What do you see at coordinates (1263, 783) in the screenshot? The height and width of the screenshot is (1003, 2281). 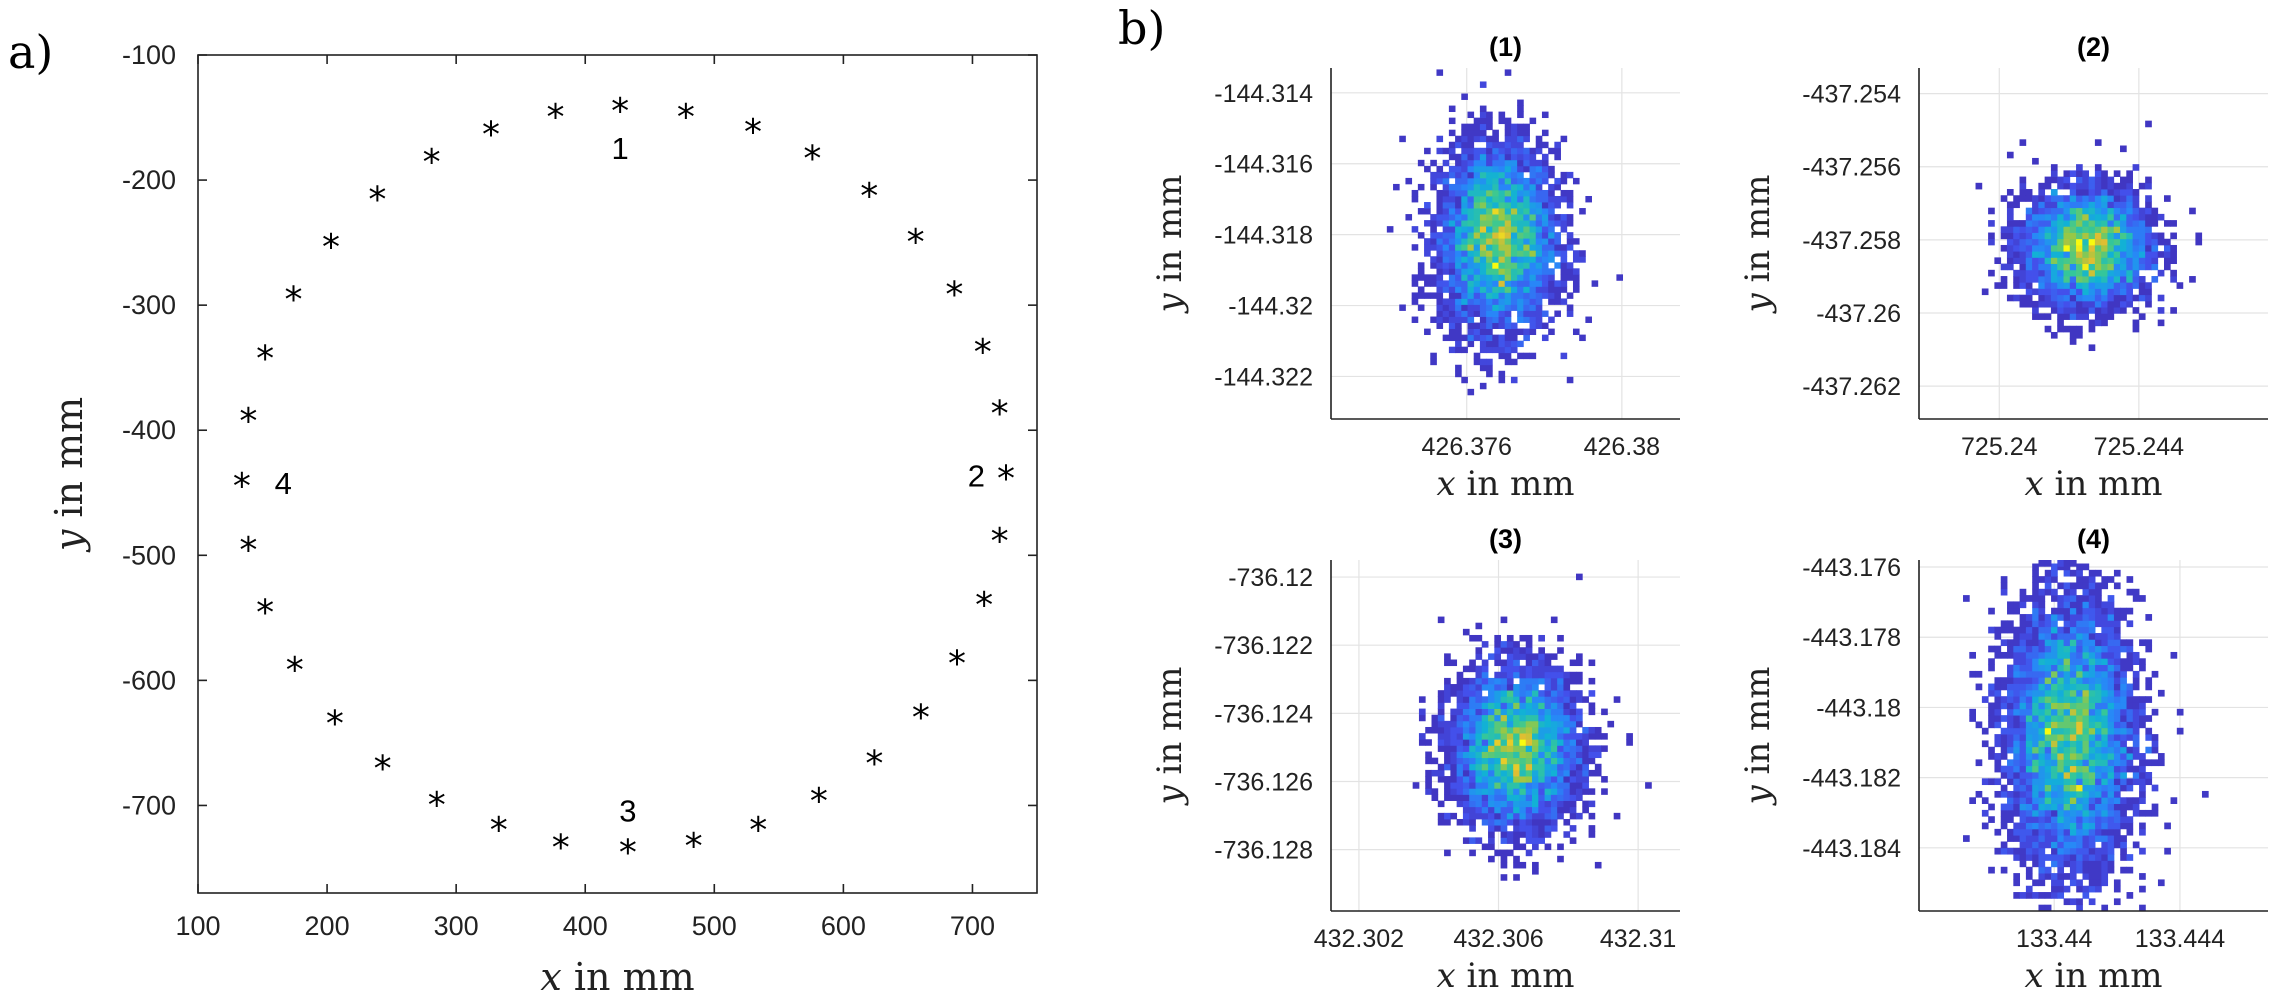 I see `y-tick-label: -736.126` at bounding box center [1263, 783].